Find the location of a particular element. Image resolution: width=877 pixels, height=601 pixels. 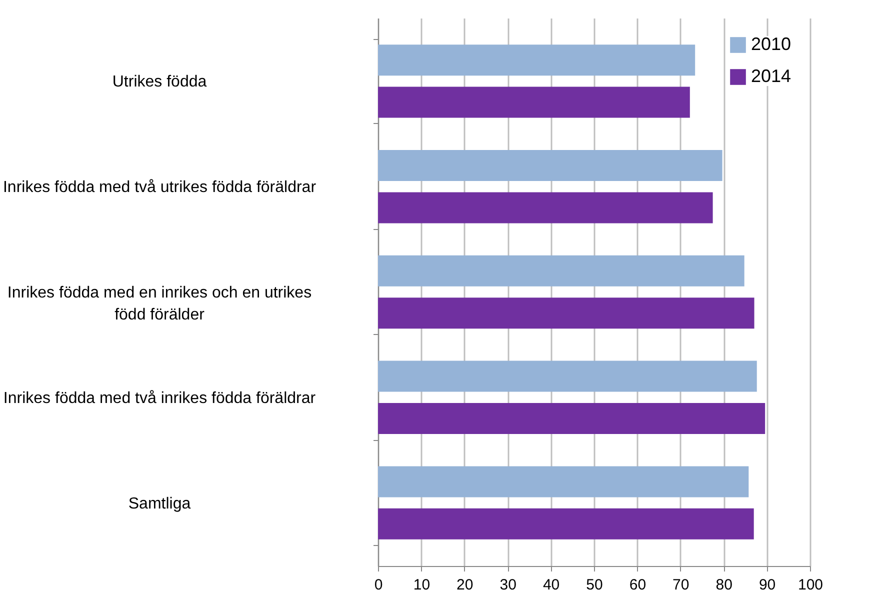

y-tick-label: Utrikes födda is located at coordinates (159, 82).